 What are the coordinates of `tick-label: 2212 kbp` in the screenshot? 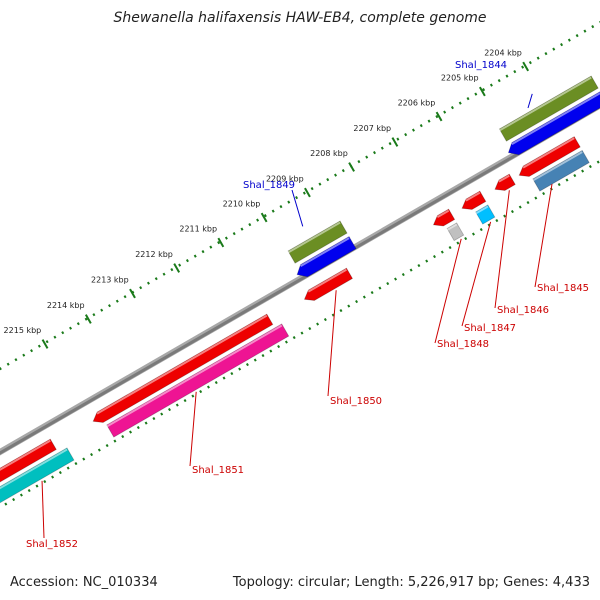 It's located at (154, 254).